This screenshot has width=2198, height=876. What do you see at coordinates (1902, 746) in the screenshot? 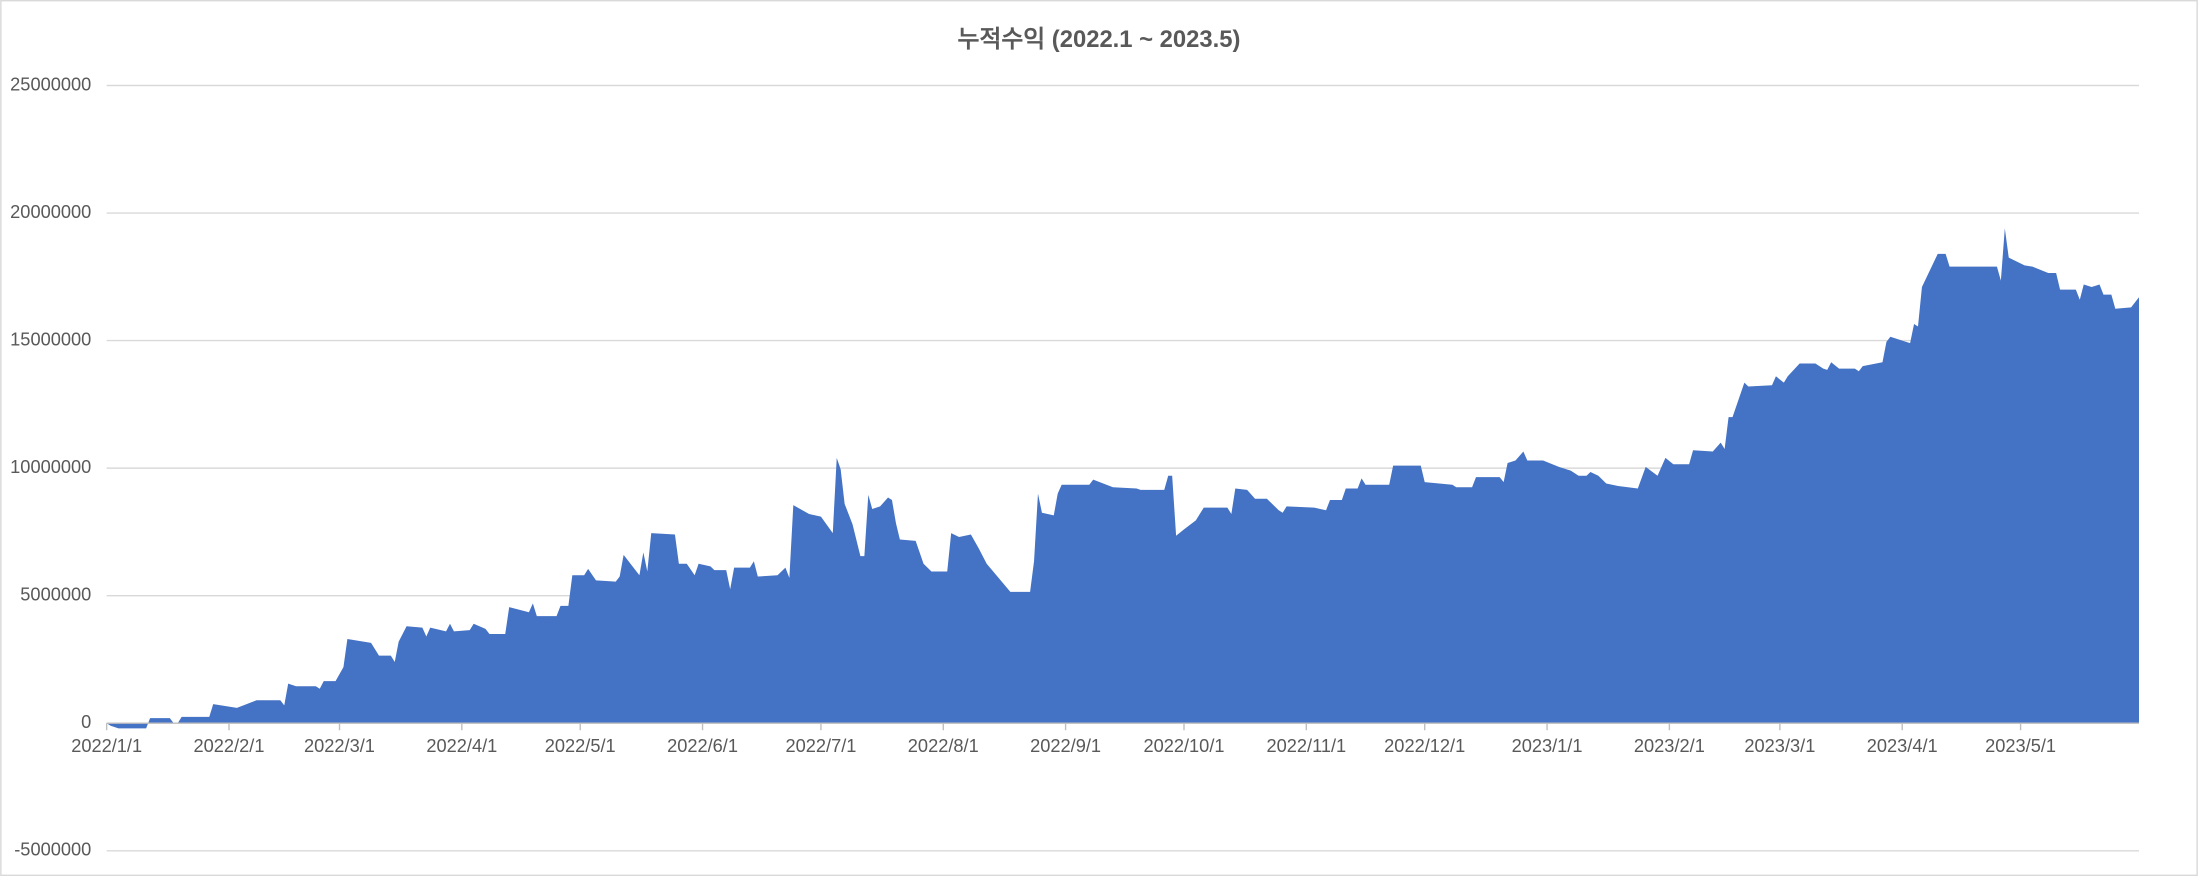
I see `x-tick-label: 2023/4/1` at bounding box center [1902, 746].